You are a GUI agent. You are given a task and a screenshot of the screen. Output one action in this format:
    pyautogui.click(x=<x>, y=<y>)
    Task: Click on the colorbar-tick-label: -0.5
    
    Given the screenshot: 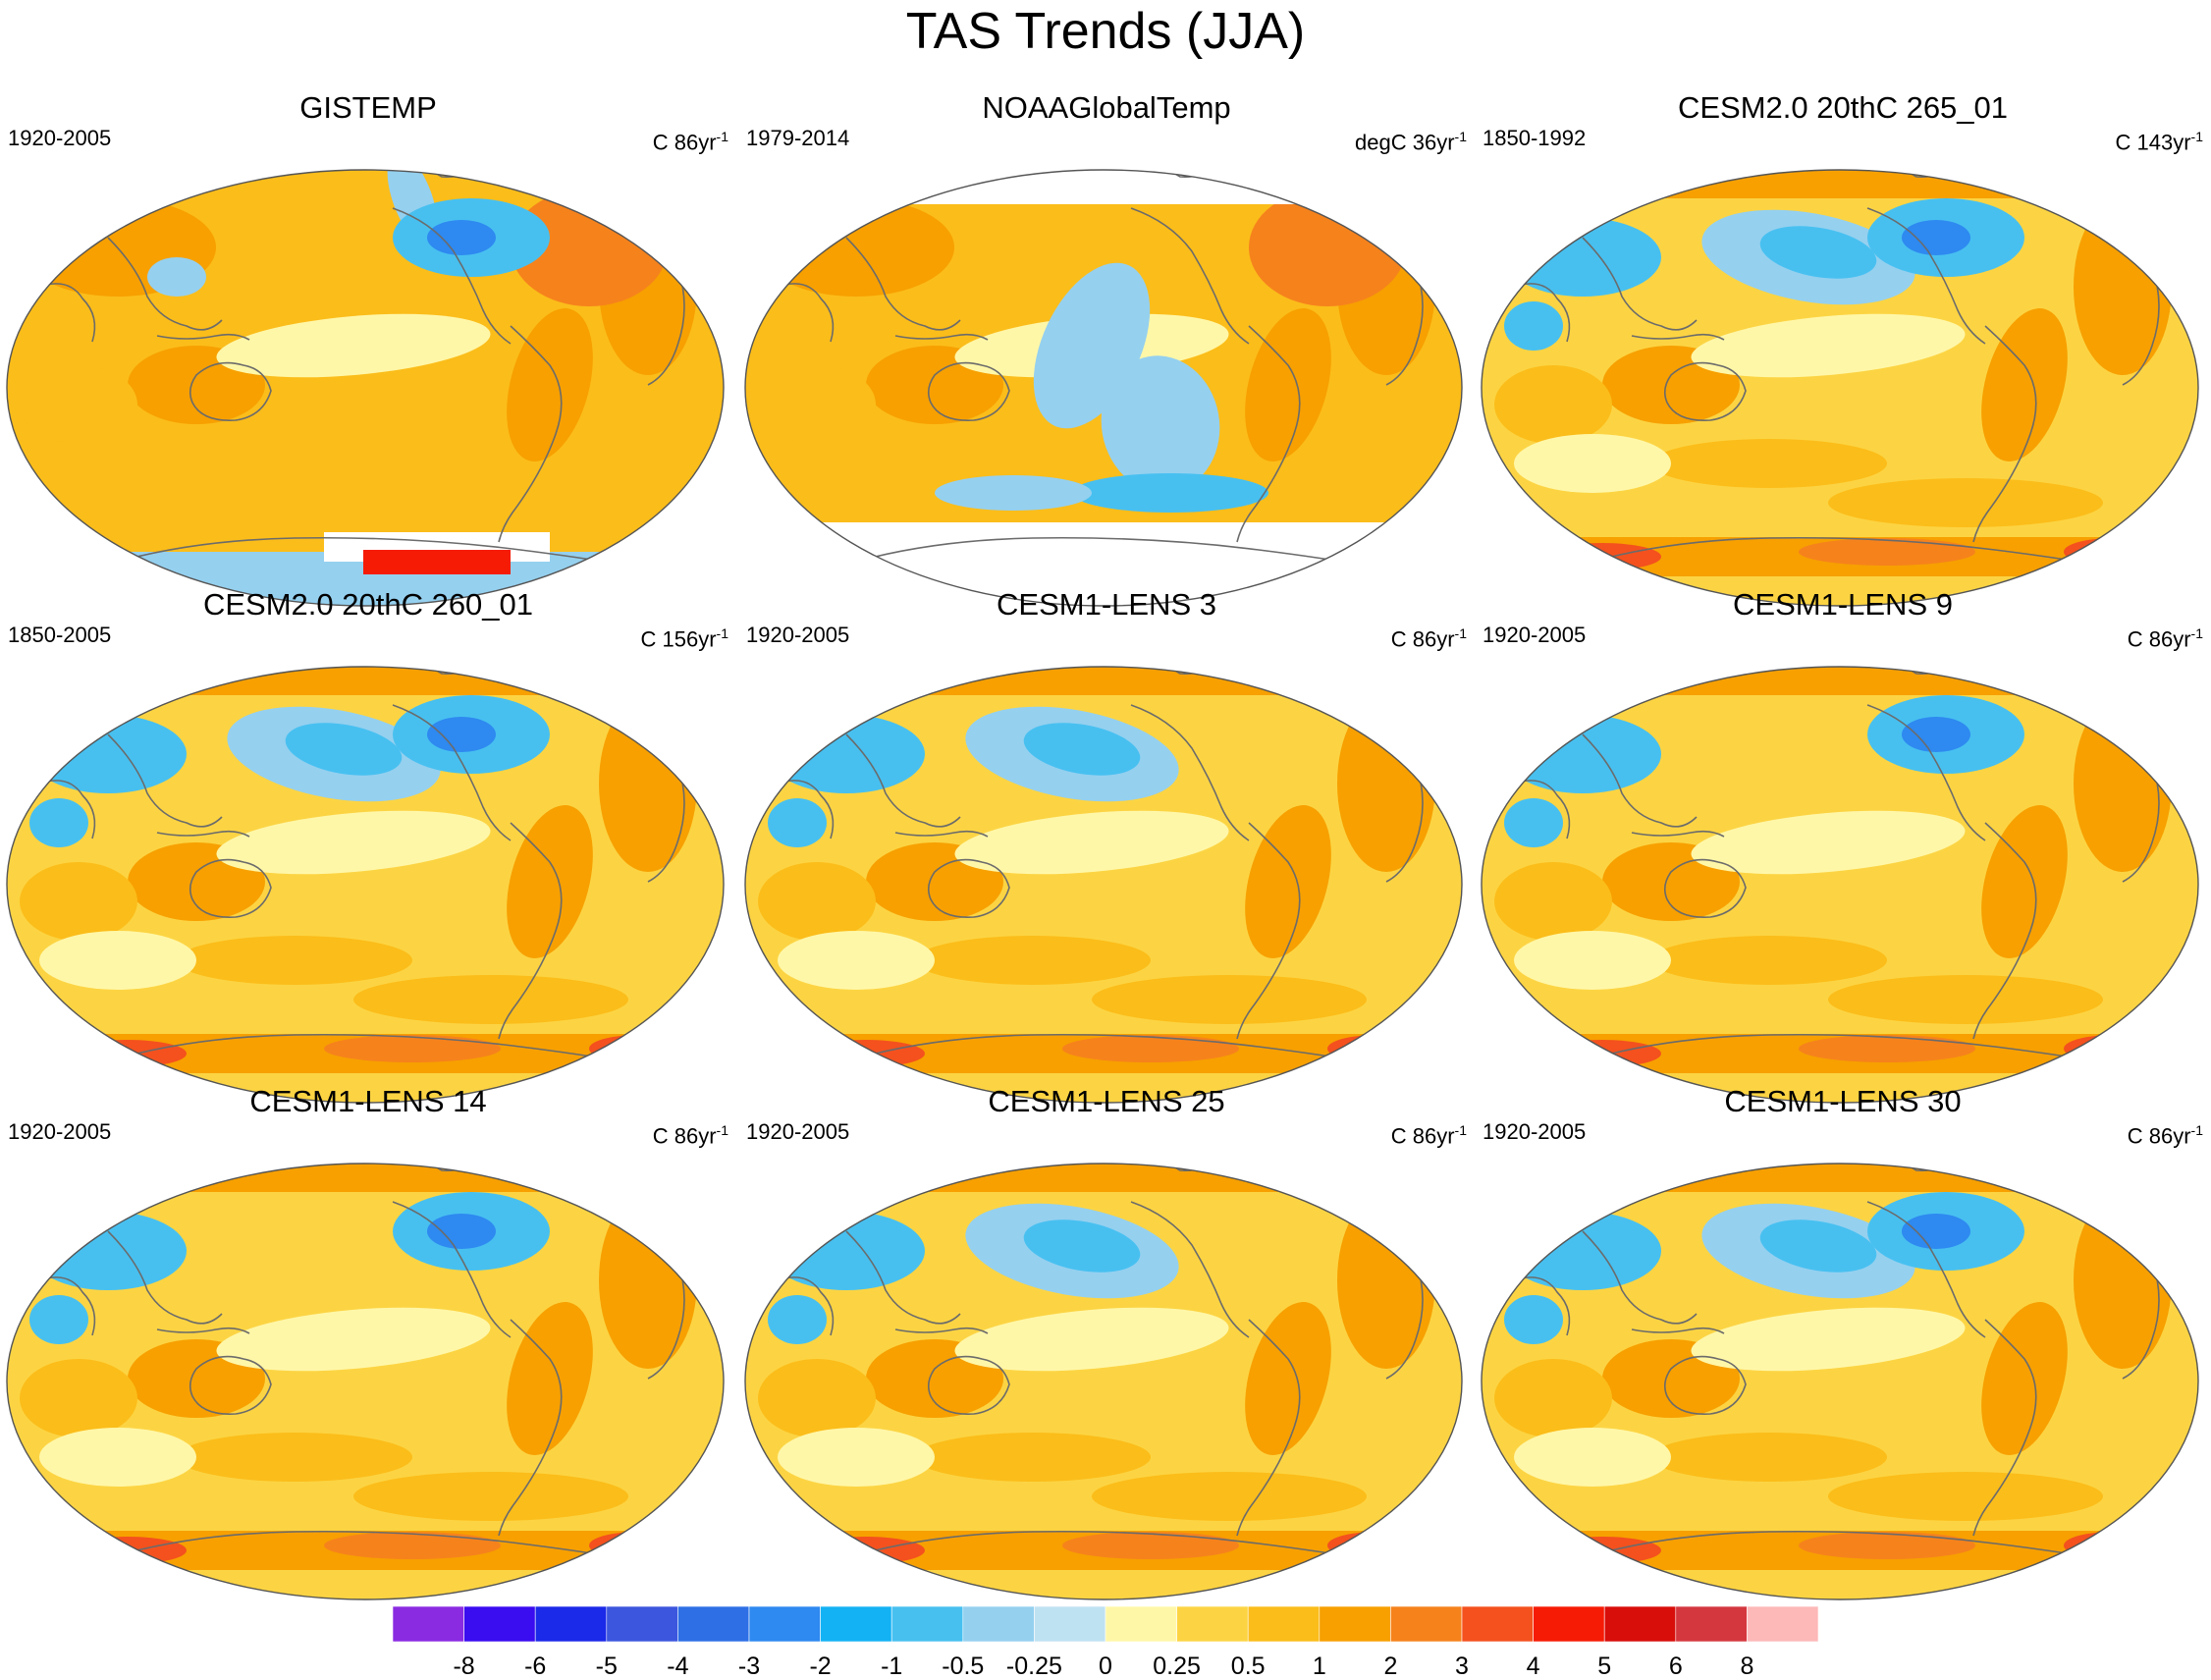 What is the action you would take?
    pyautogui.click(x=964, y=1666)
    